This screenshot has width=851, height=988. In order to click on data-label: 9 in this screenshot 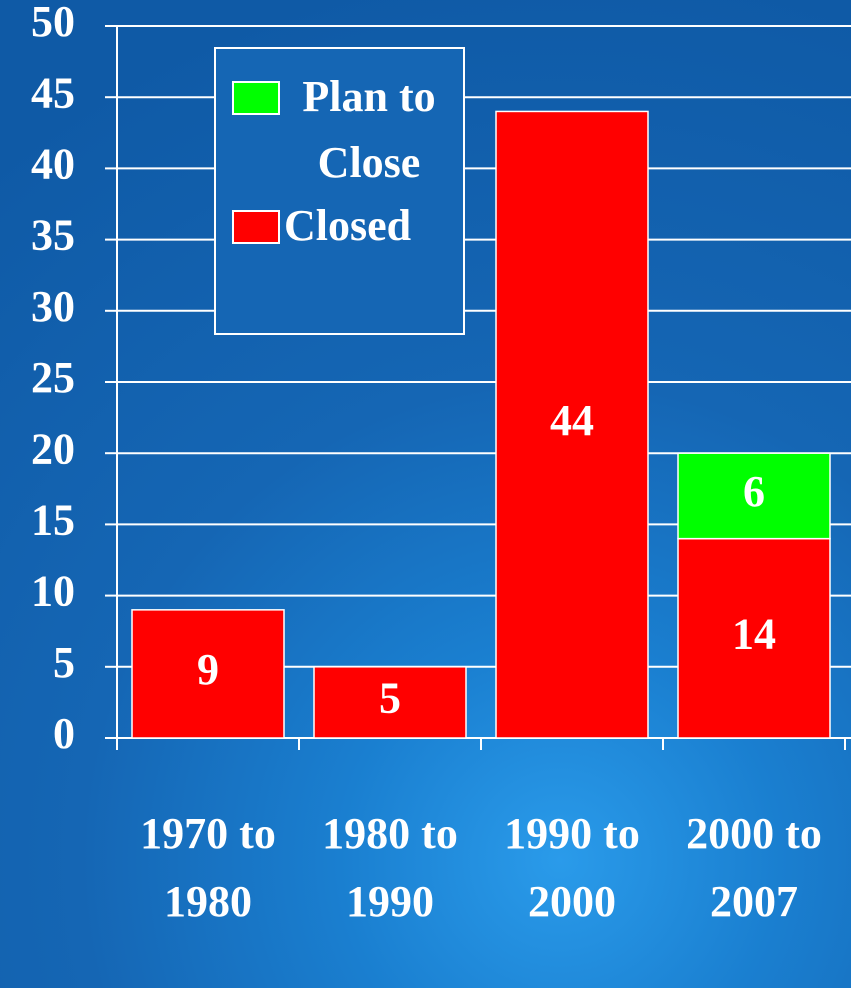, I will do `click(208, 669)`.